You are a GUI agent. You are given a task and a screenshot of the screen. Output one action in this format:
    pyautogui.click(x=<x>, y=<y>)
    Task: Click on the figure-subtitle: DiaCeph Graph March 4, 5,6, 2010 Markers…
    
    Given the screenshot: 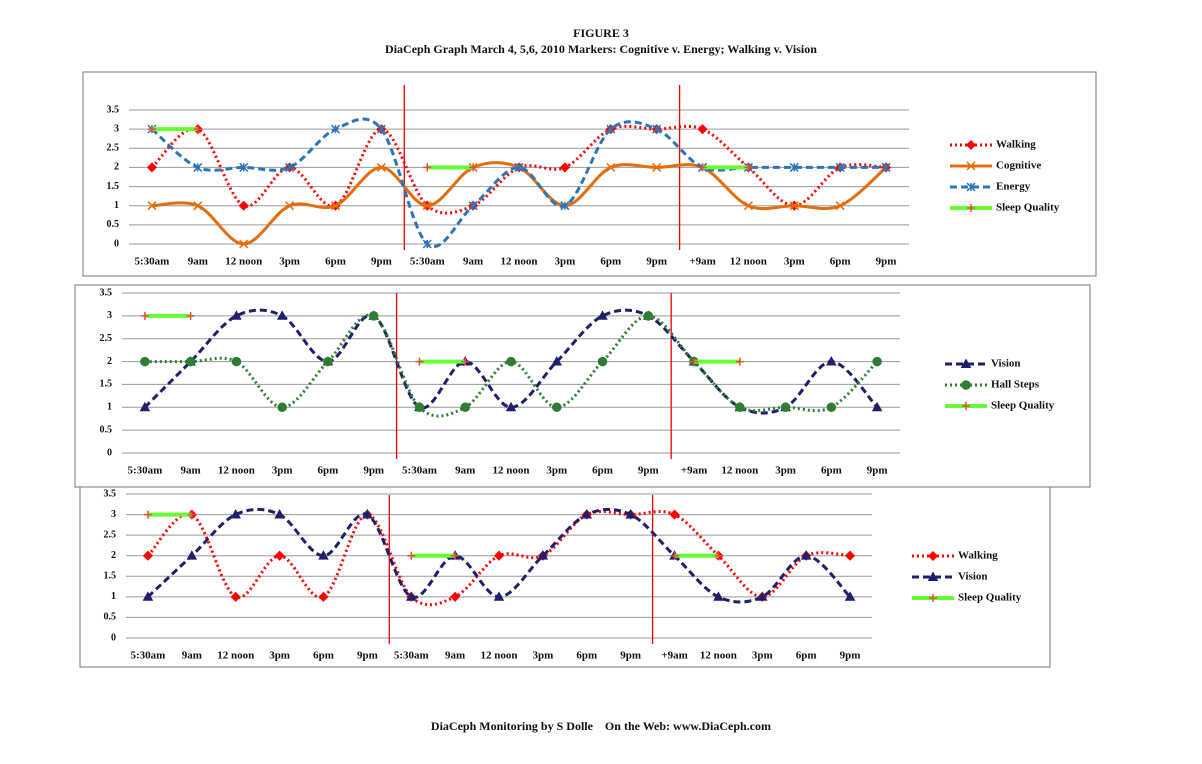 What is the action you would take?
    pyautogui.click(x=601, y=49)
    